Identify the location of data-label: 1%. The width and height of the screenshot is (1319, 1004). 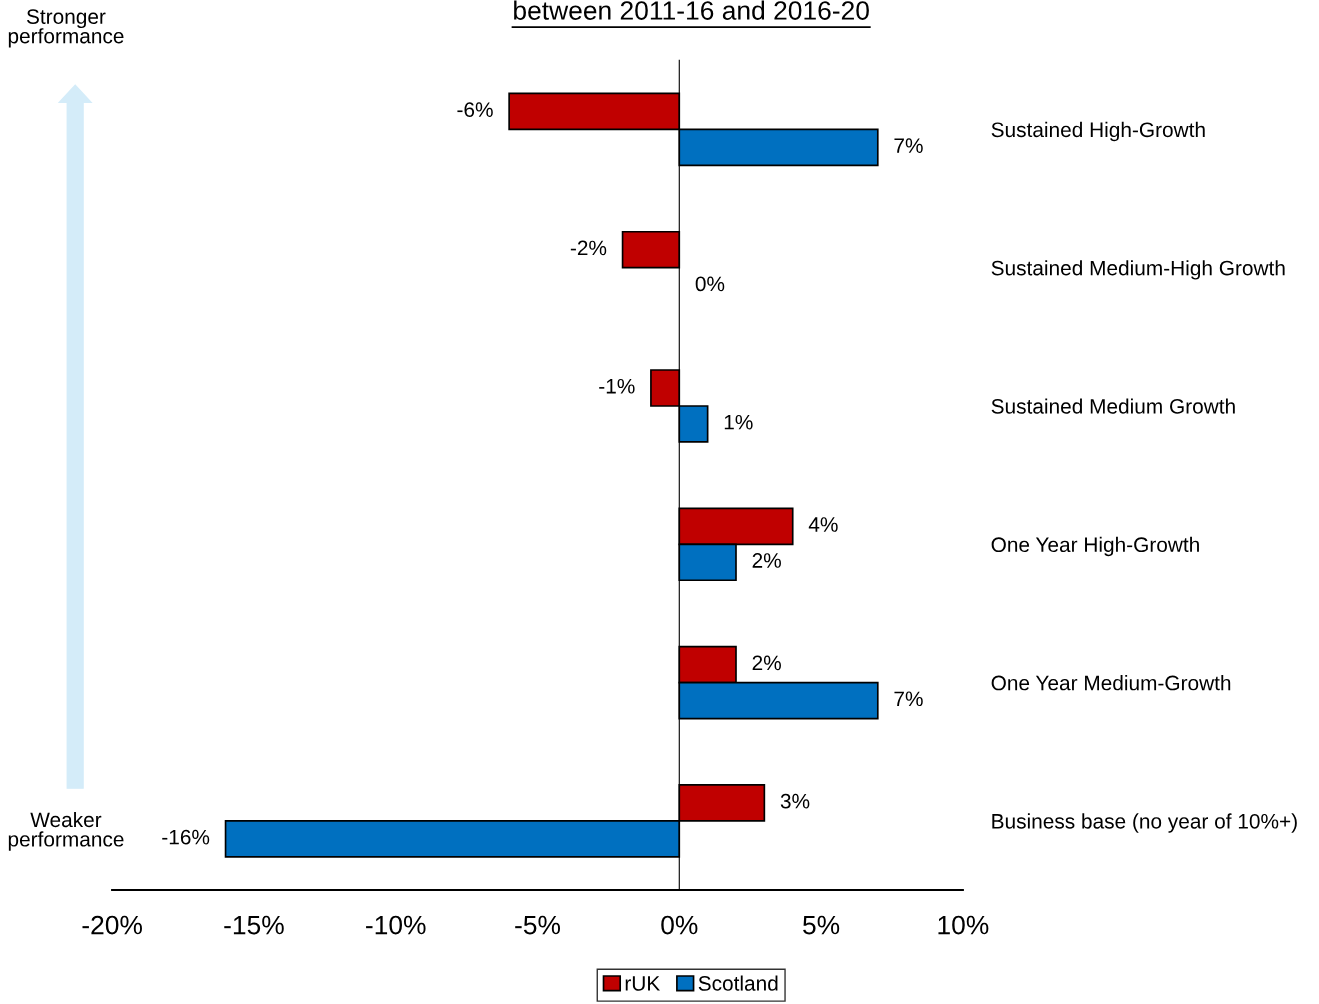
(738, 422).